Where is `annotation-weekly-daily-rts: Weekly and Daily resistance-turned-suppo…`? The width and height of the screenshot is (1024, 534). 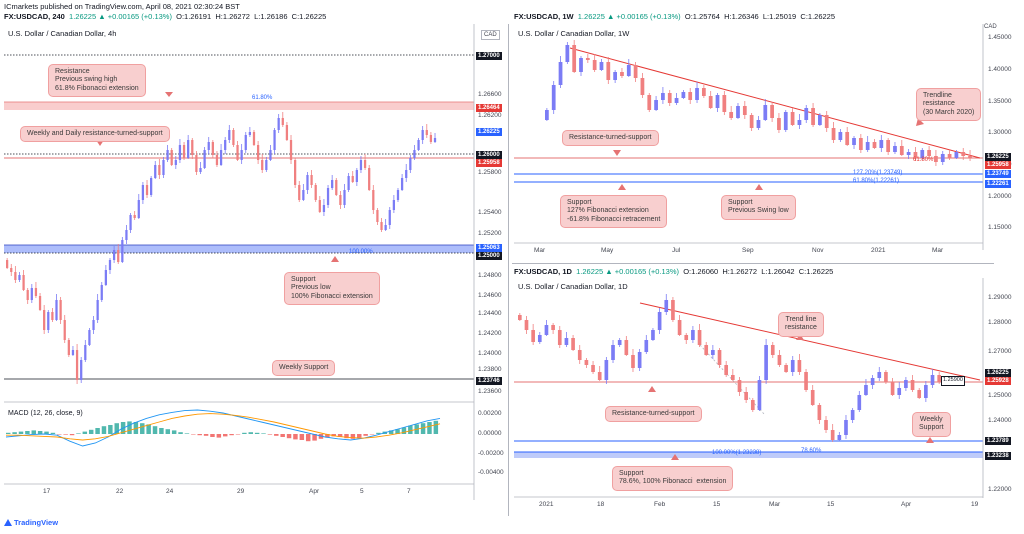
annotation-weekly-daily-rts: Weekly and Daily resistance-turned-suppo… is located at coordinates (95, 134).